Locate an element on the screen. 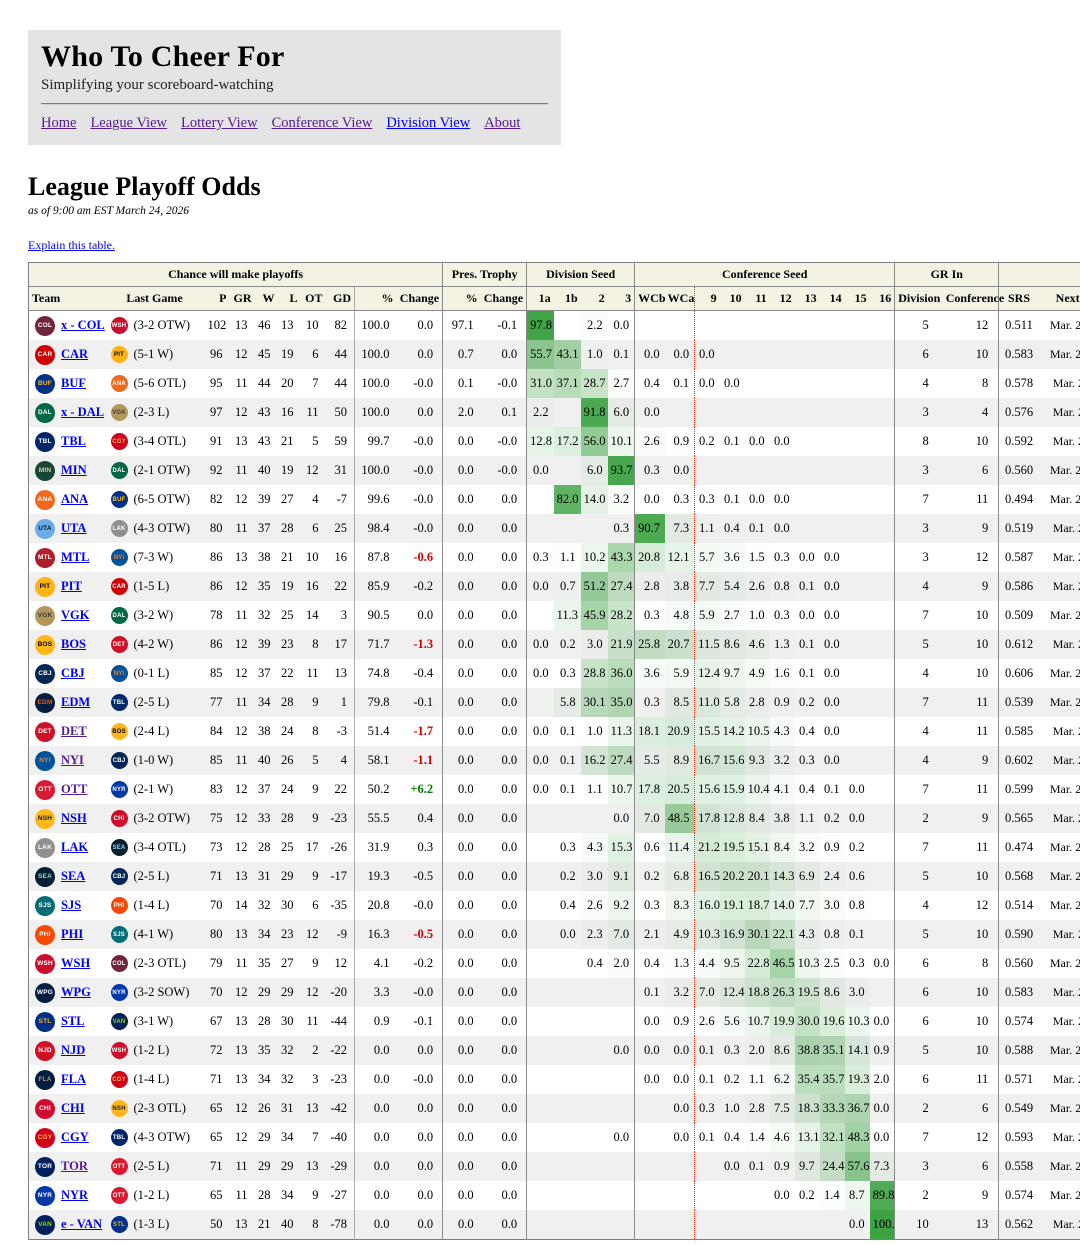  team-logo: CBJ is located at coordinates (45, 674).